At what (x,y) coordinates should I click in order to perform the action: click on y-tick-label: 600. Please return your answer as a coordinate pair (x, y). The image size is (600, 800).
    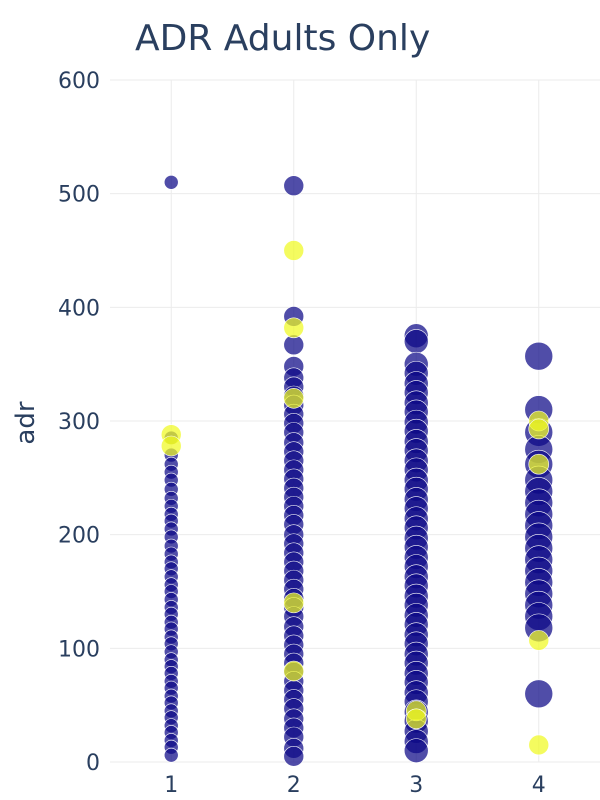
    Looking at the image, I should click on (79, 81).